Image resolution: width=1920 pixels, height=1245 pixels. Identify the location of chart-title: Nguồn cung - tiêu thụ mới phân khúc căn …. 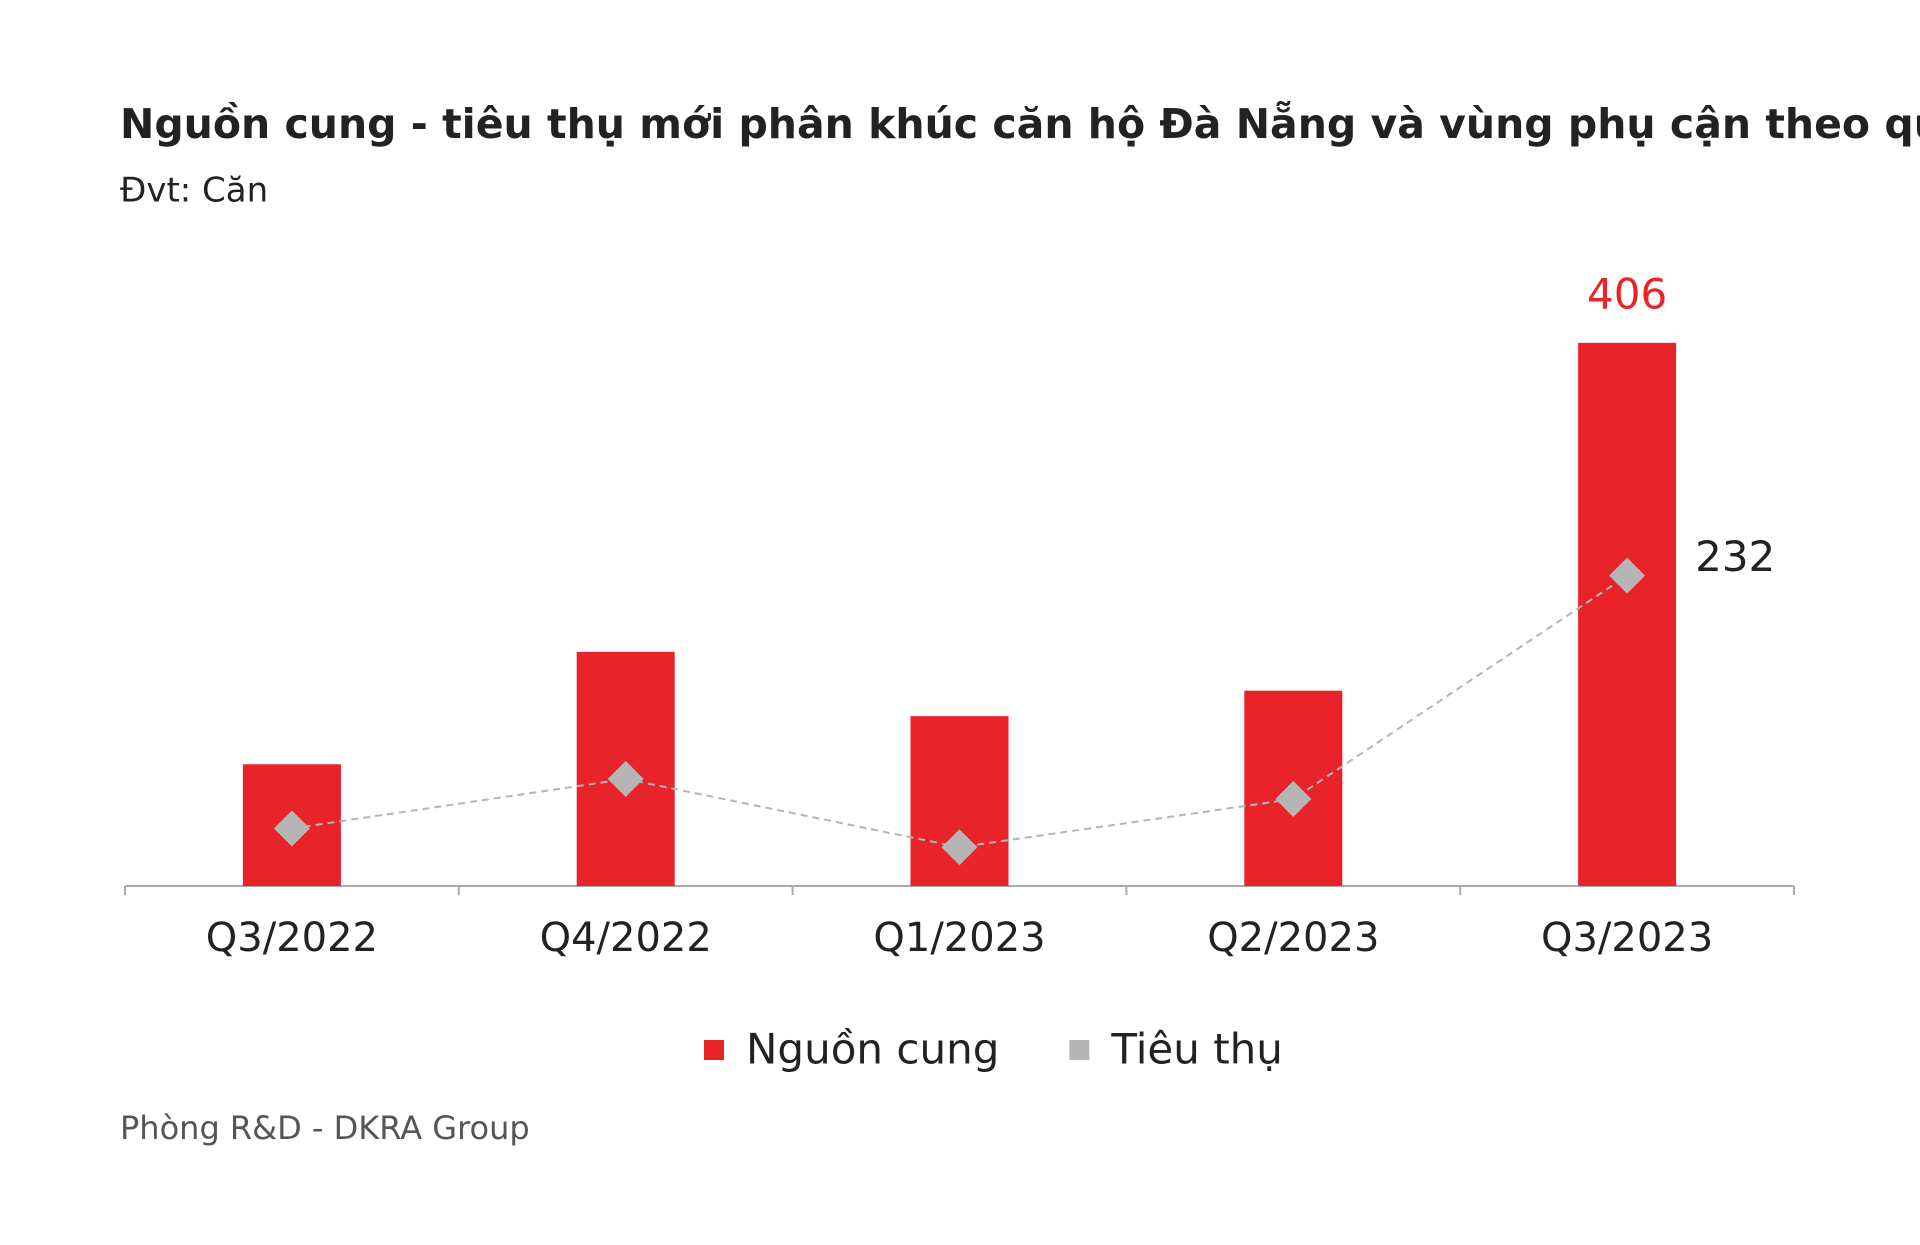
(1020, 124).